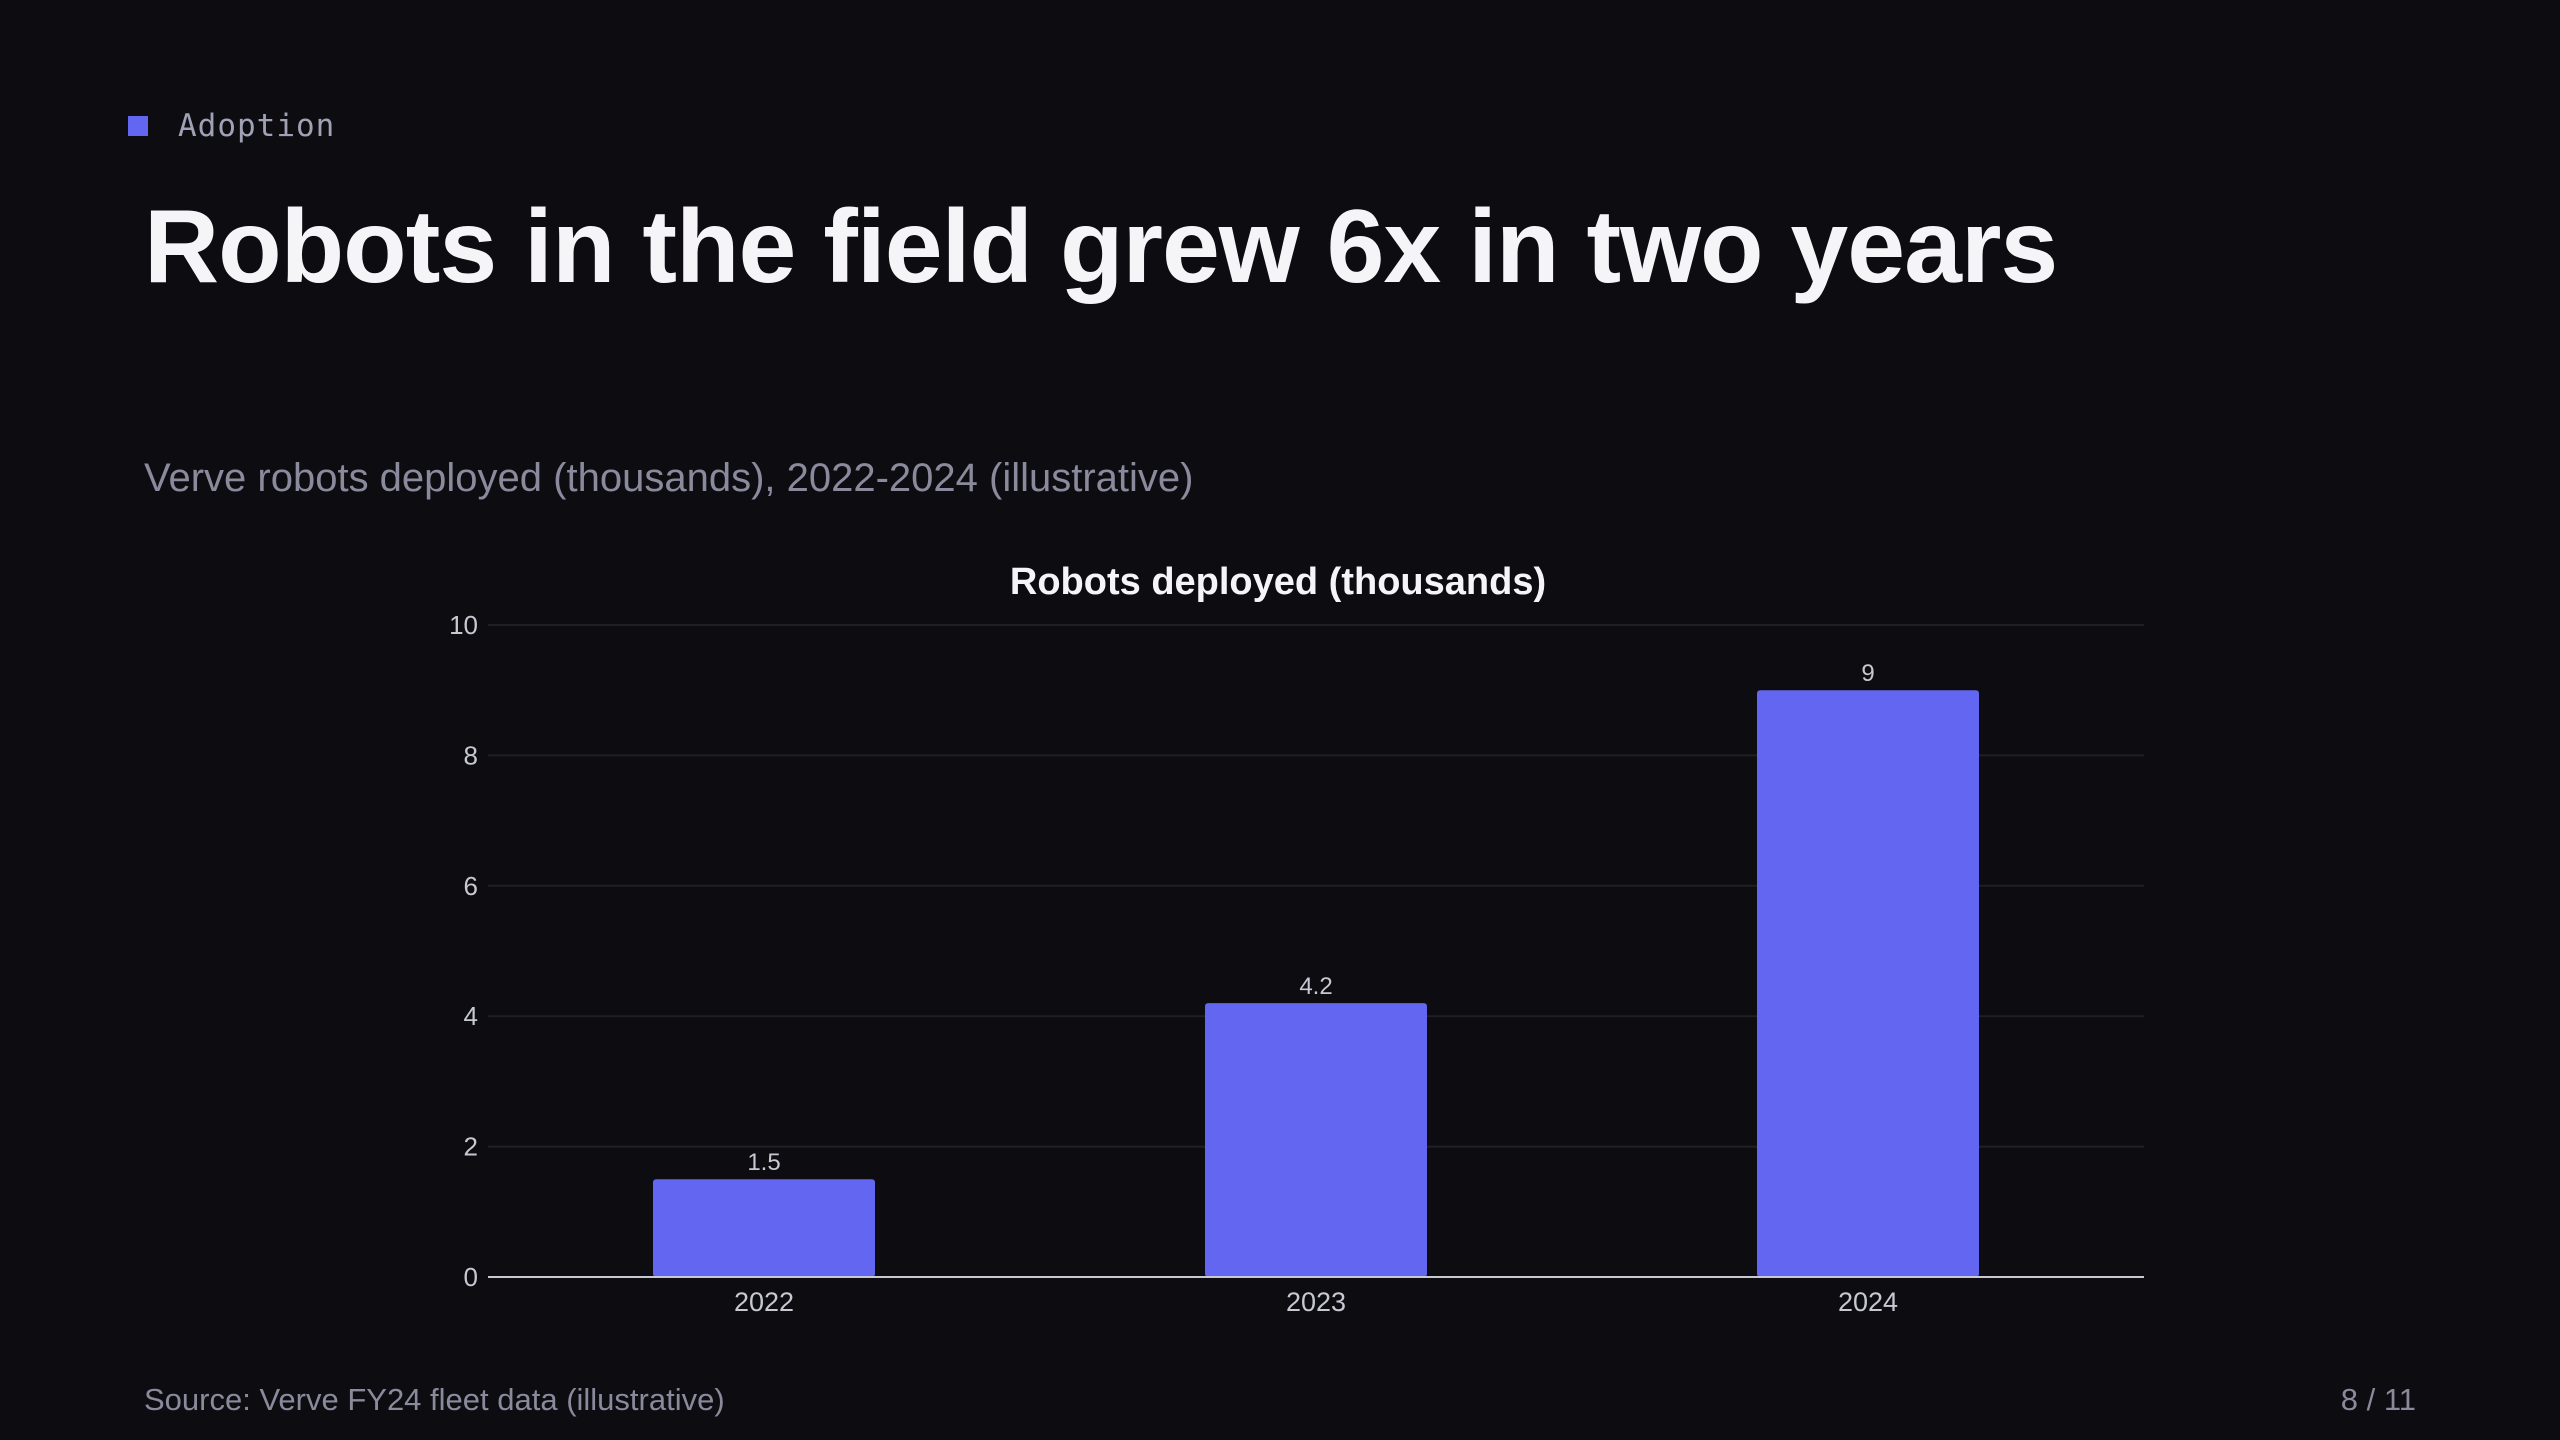 The image size is (2560, 1440). I want to click on chart-title: Robots deployed (thousands), so click(1278, 582).